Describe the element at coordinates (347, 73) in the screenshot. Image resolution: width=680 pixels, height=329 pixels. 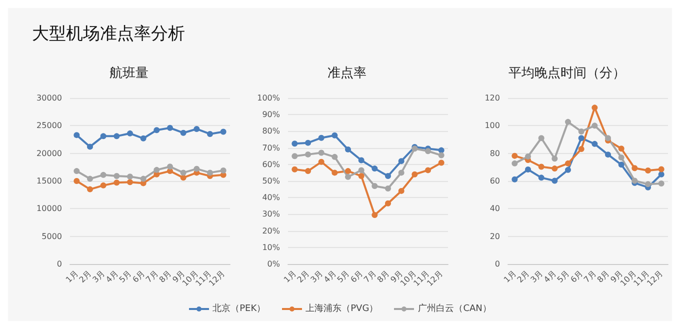
I see `chart-subtitle: 准点率` at that location.